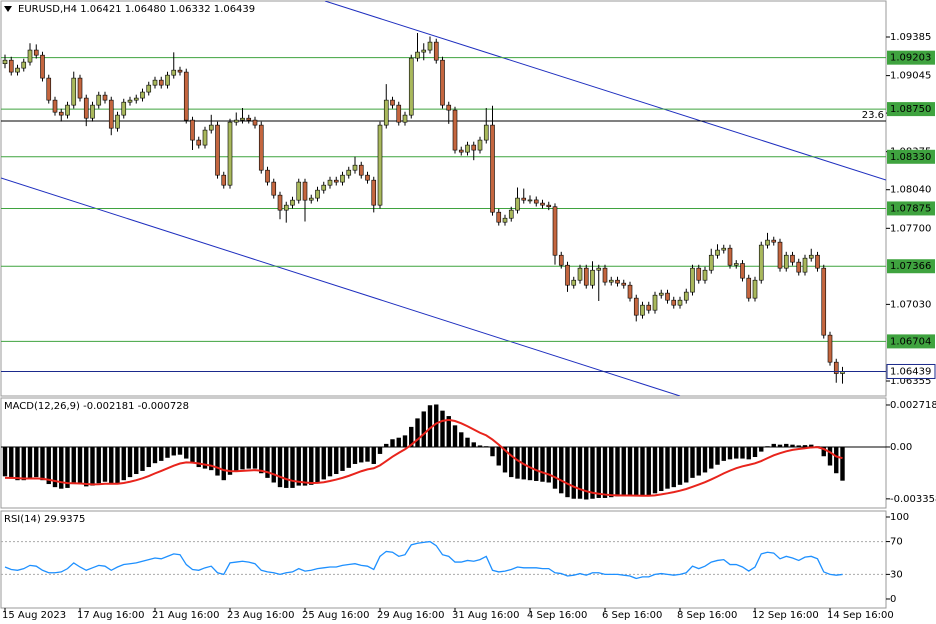 The height and width of the screenshot is (624, 936). Describe the element at coordinates (910, 381) in the screenshot. I see `y-tick-label: 1.06355` at that location.